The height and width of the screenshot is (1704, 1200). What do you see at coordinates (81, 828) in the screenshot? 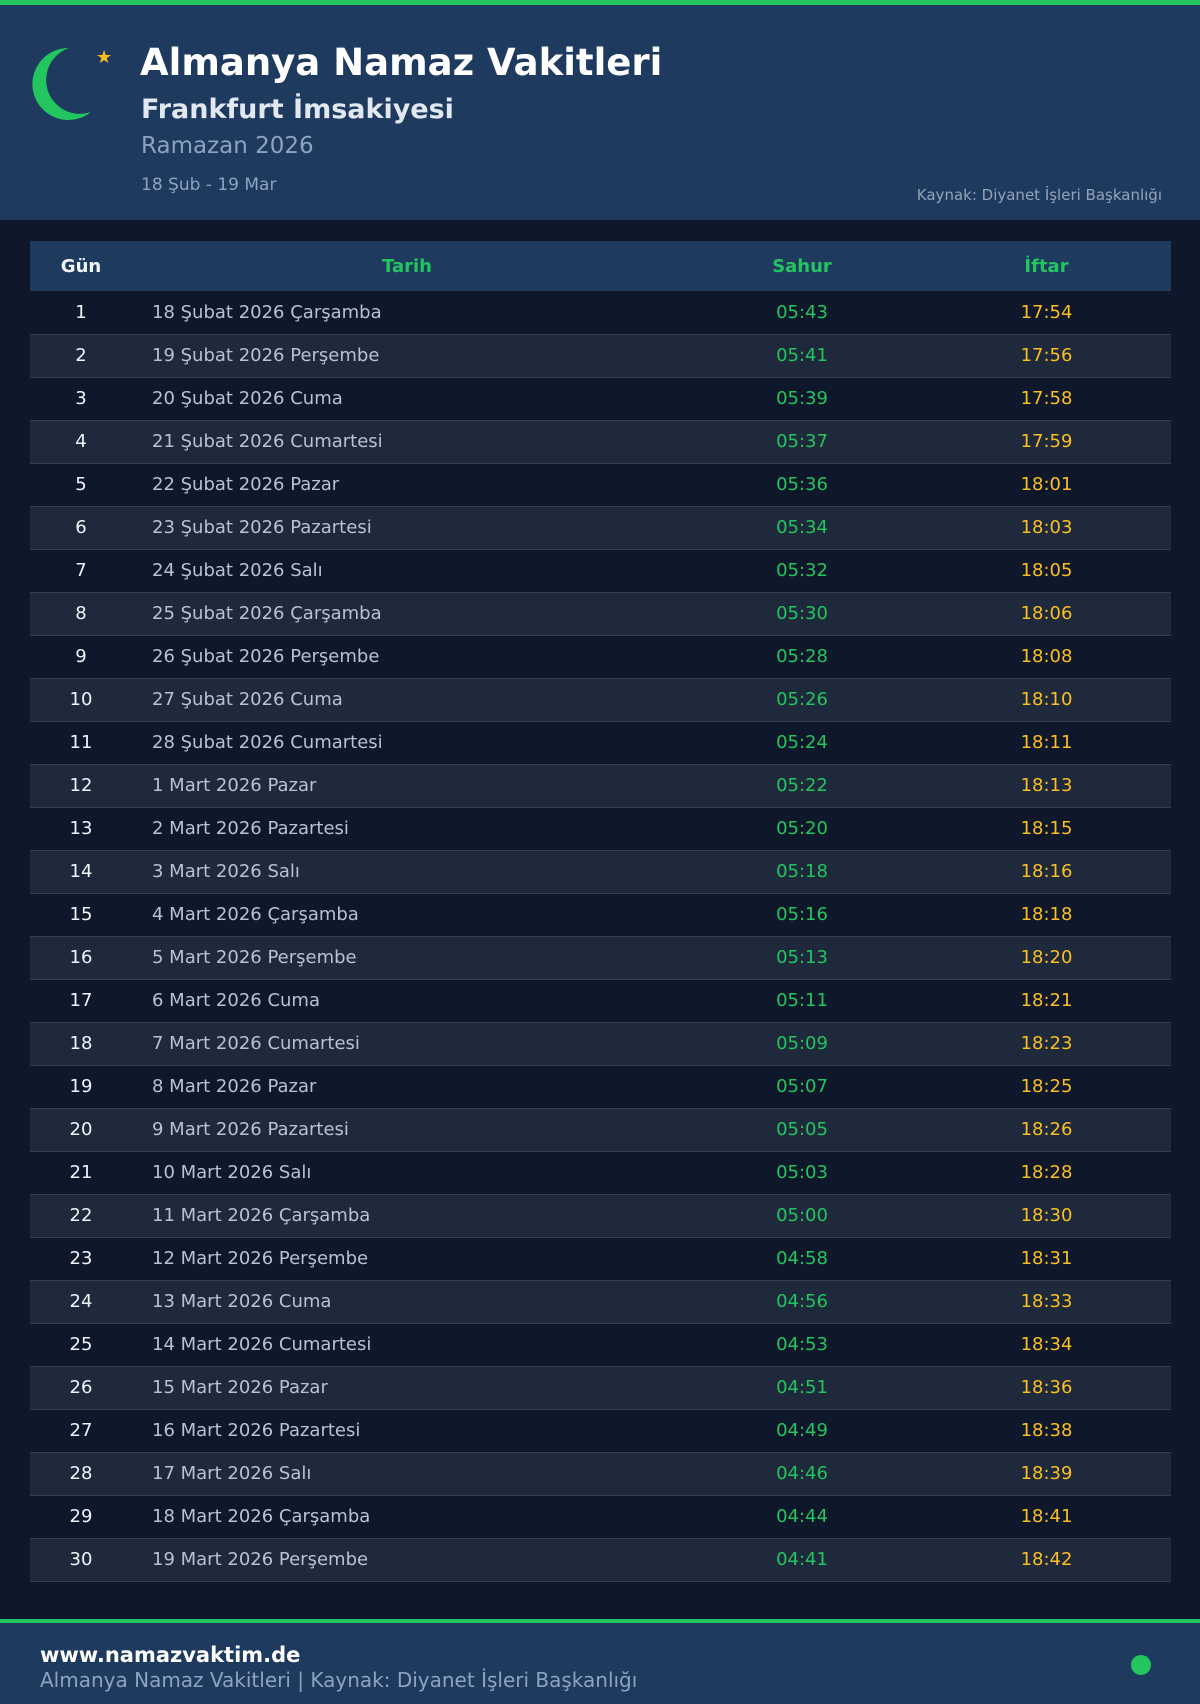
I see `day-cell: 13` at bounding box center [81, 828].